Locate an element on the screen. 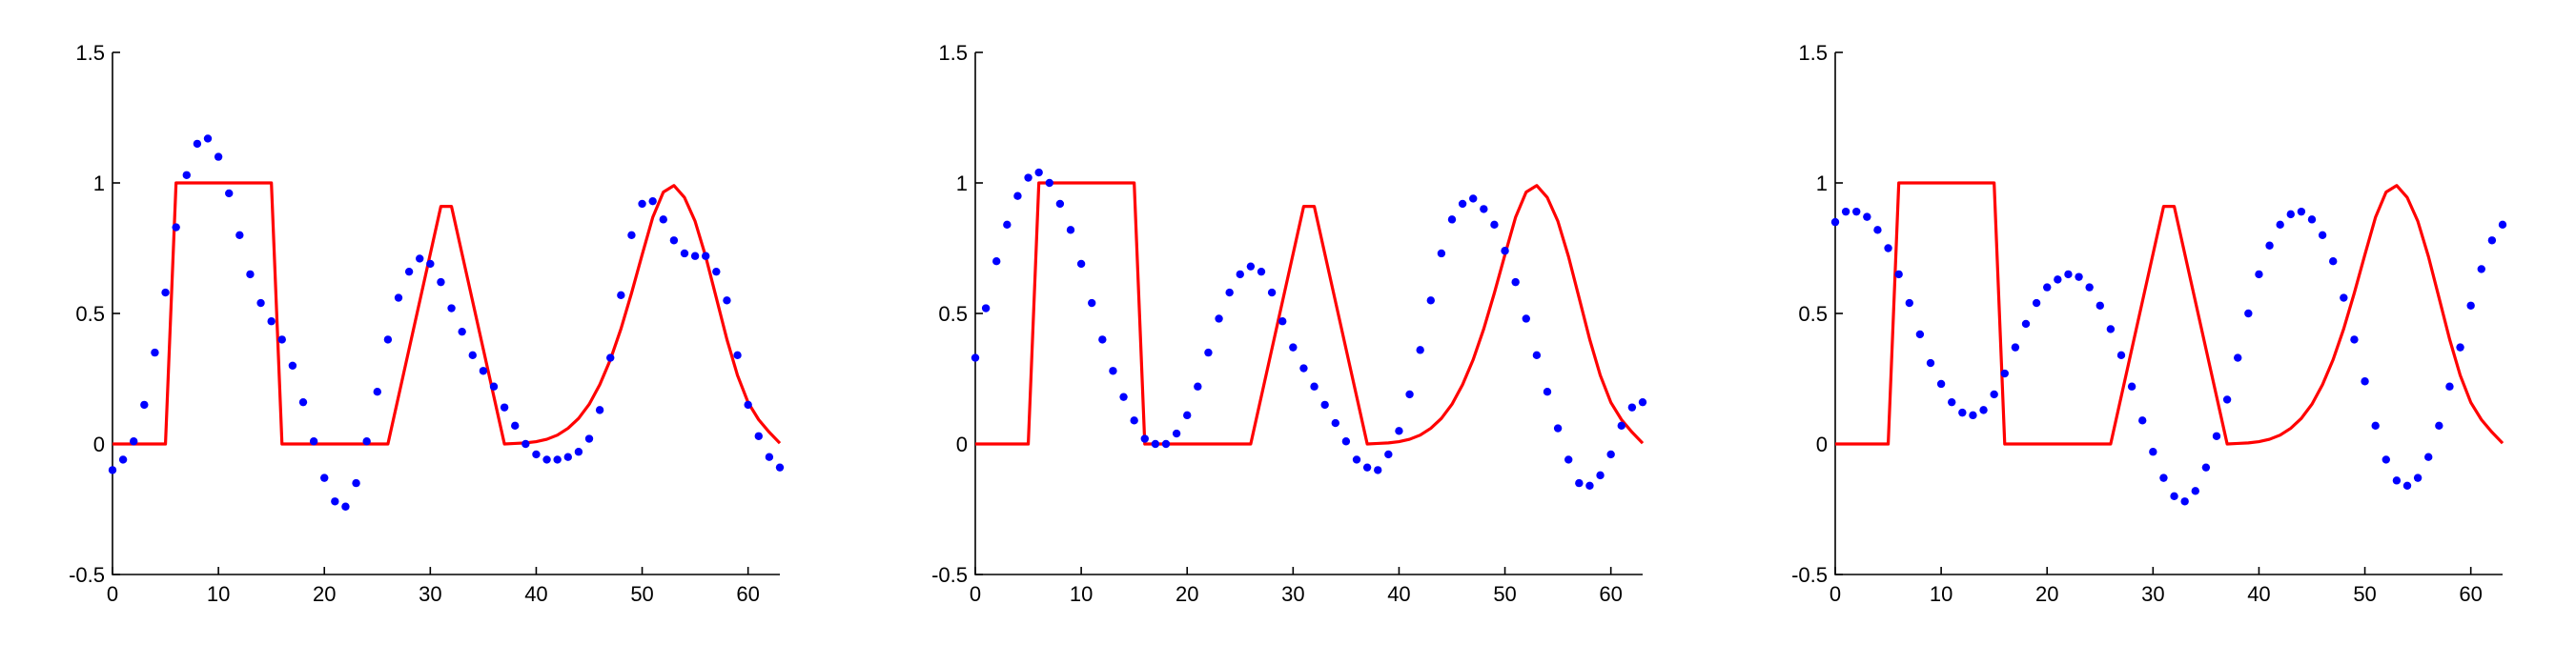 The image size is (2576, 645). y-tick-label: 0.5 is located at coordinates (90, 314).